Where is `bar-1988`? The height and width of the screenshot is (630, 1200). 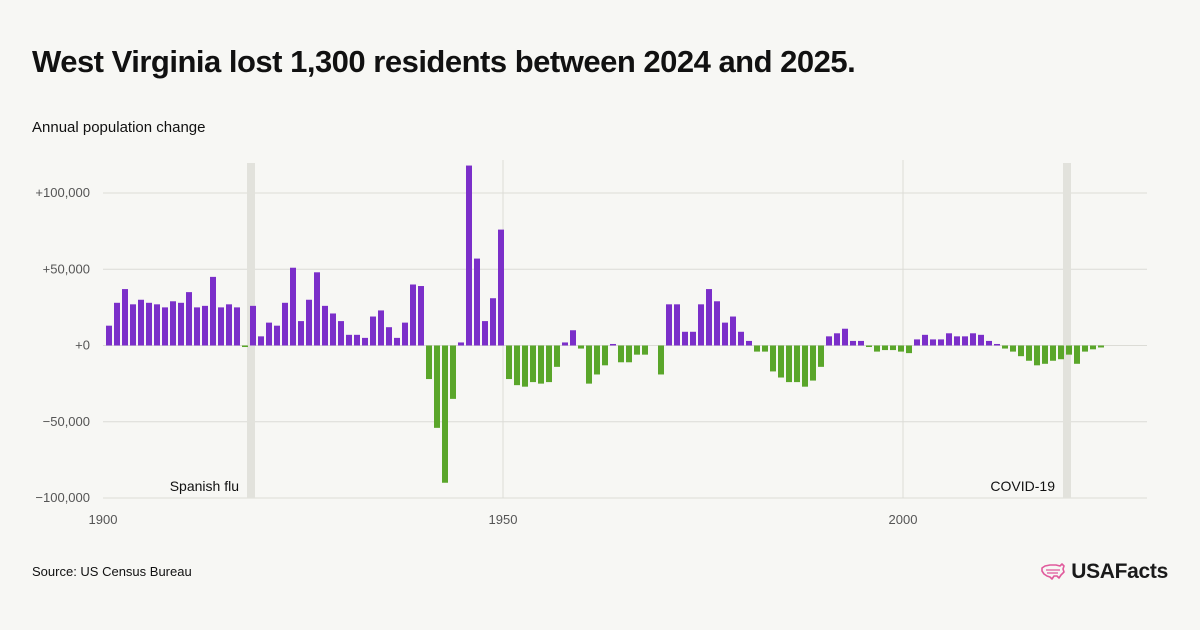
bar-1988 is located at coordinates (805, 366).